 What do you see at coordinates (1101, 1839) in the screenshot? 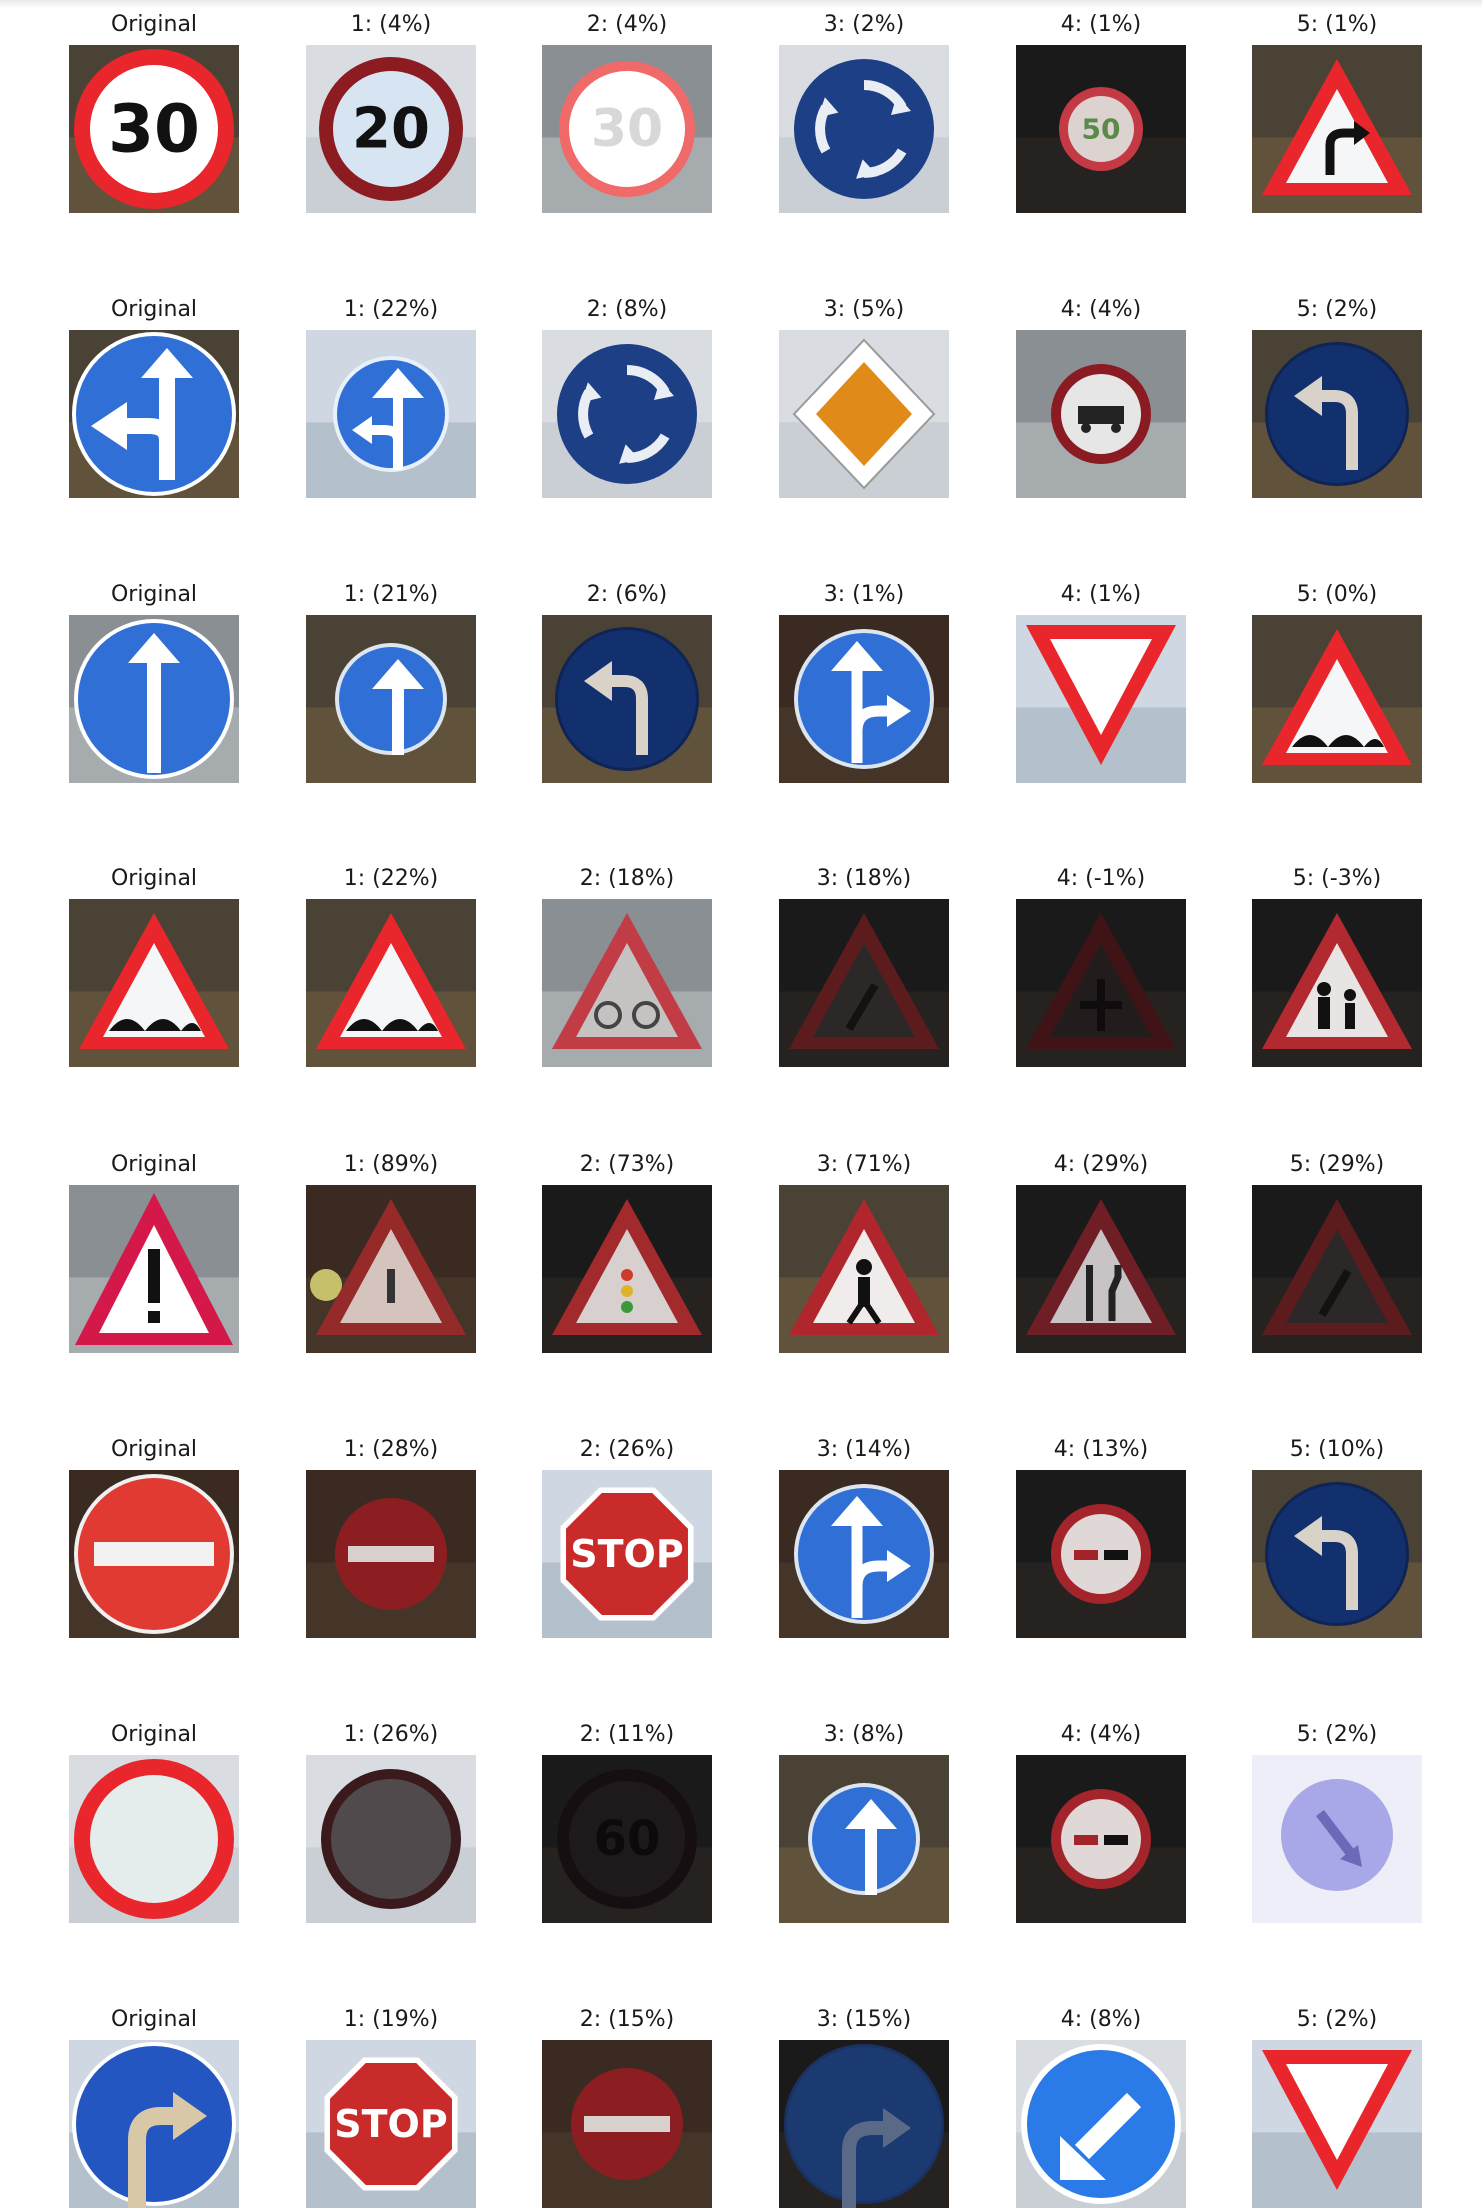
I see `no-passing-sign-image` at bounding box center [1101, 1839].